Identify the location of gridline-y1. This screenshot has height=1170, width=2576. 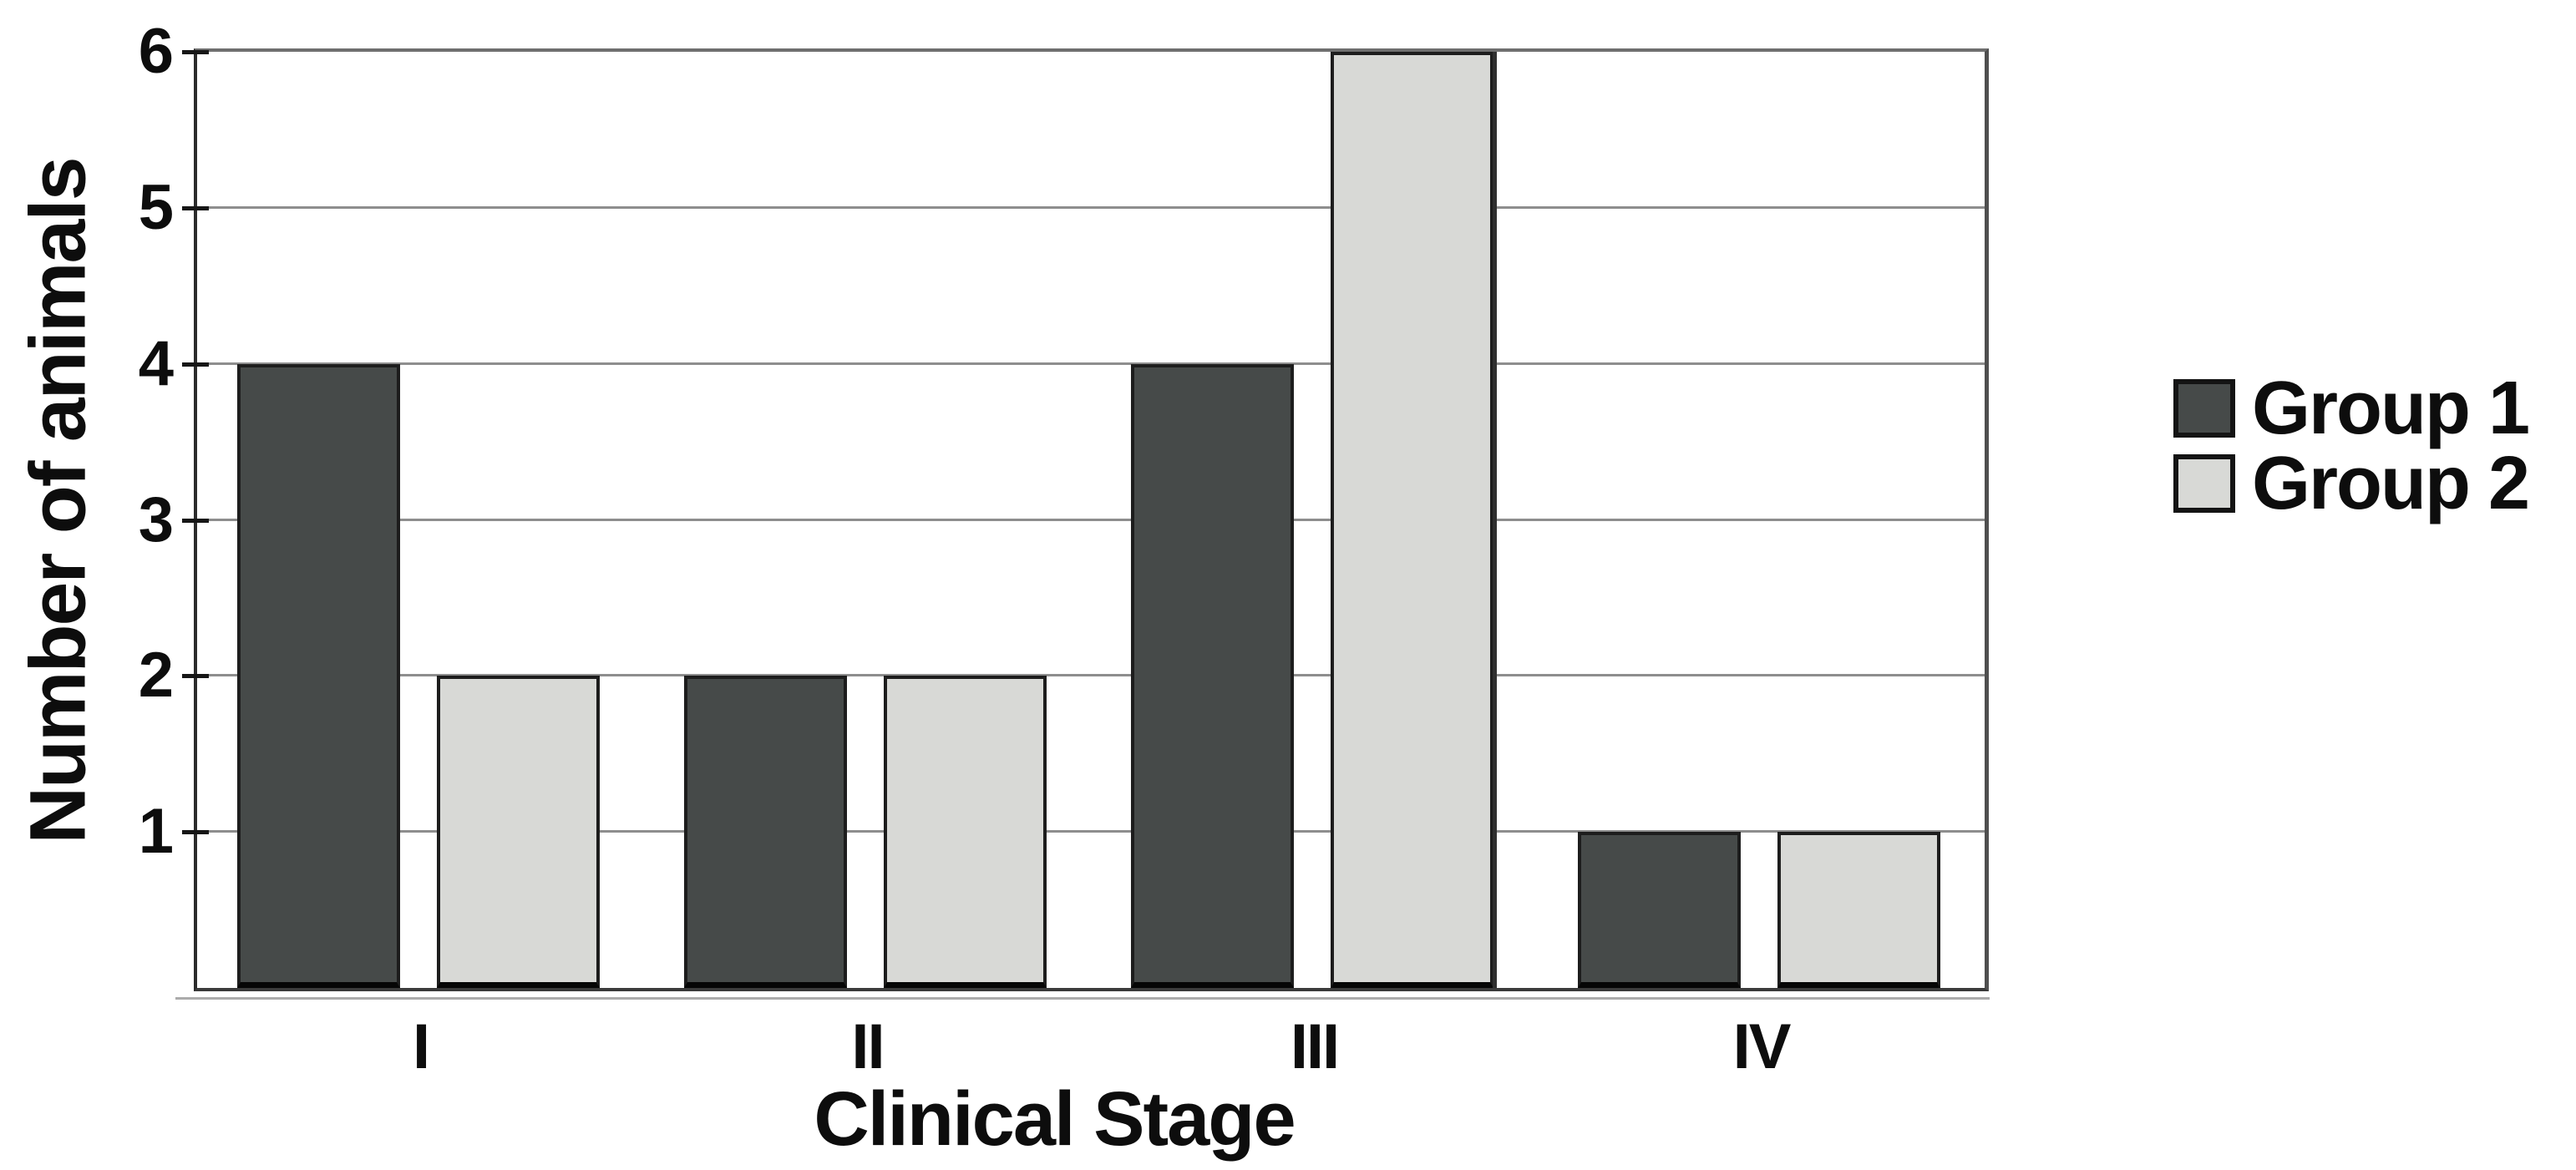
(1091, 831).